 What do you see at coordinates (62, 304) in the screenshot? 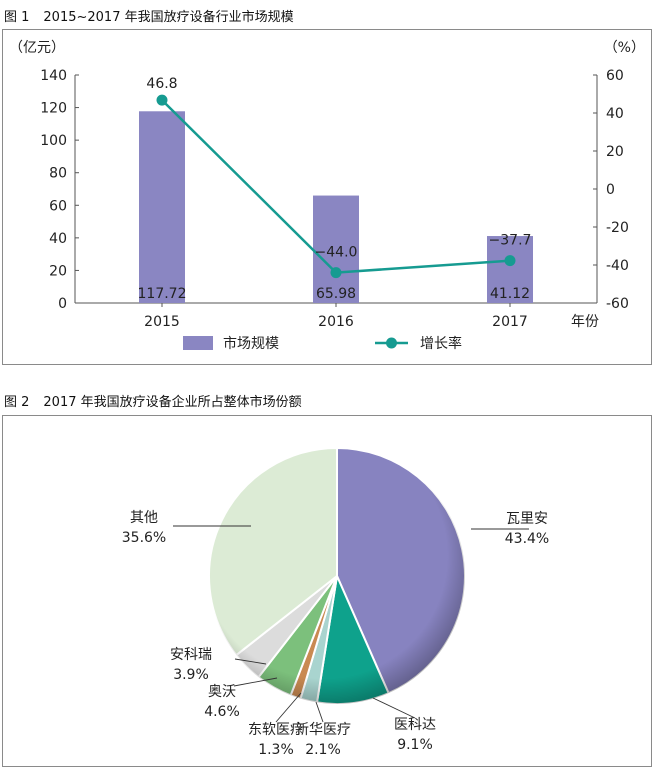
I see `y-tick-label-left: 0` at bounding box center [62, 304].